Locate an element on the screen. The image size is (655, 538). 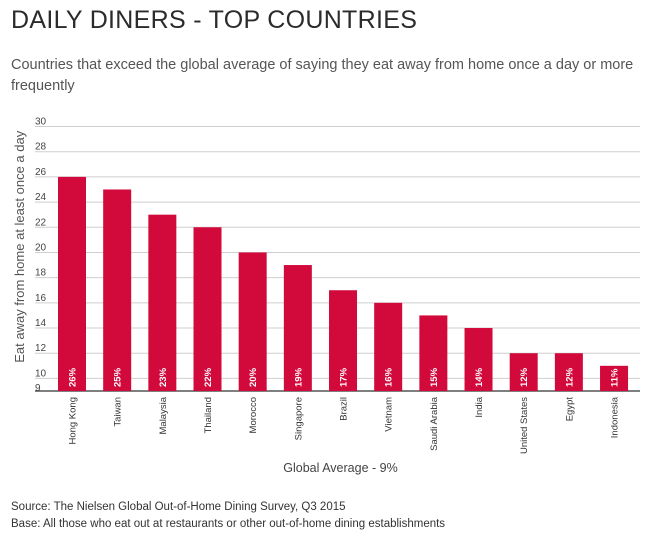
data-label: 25% is located at coordinates (118, 377).